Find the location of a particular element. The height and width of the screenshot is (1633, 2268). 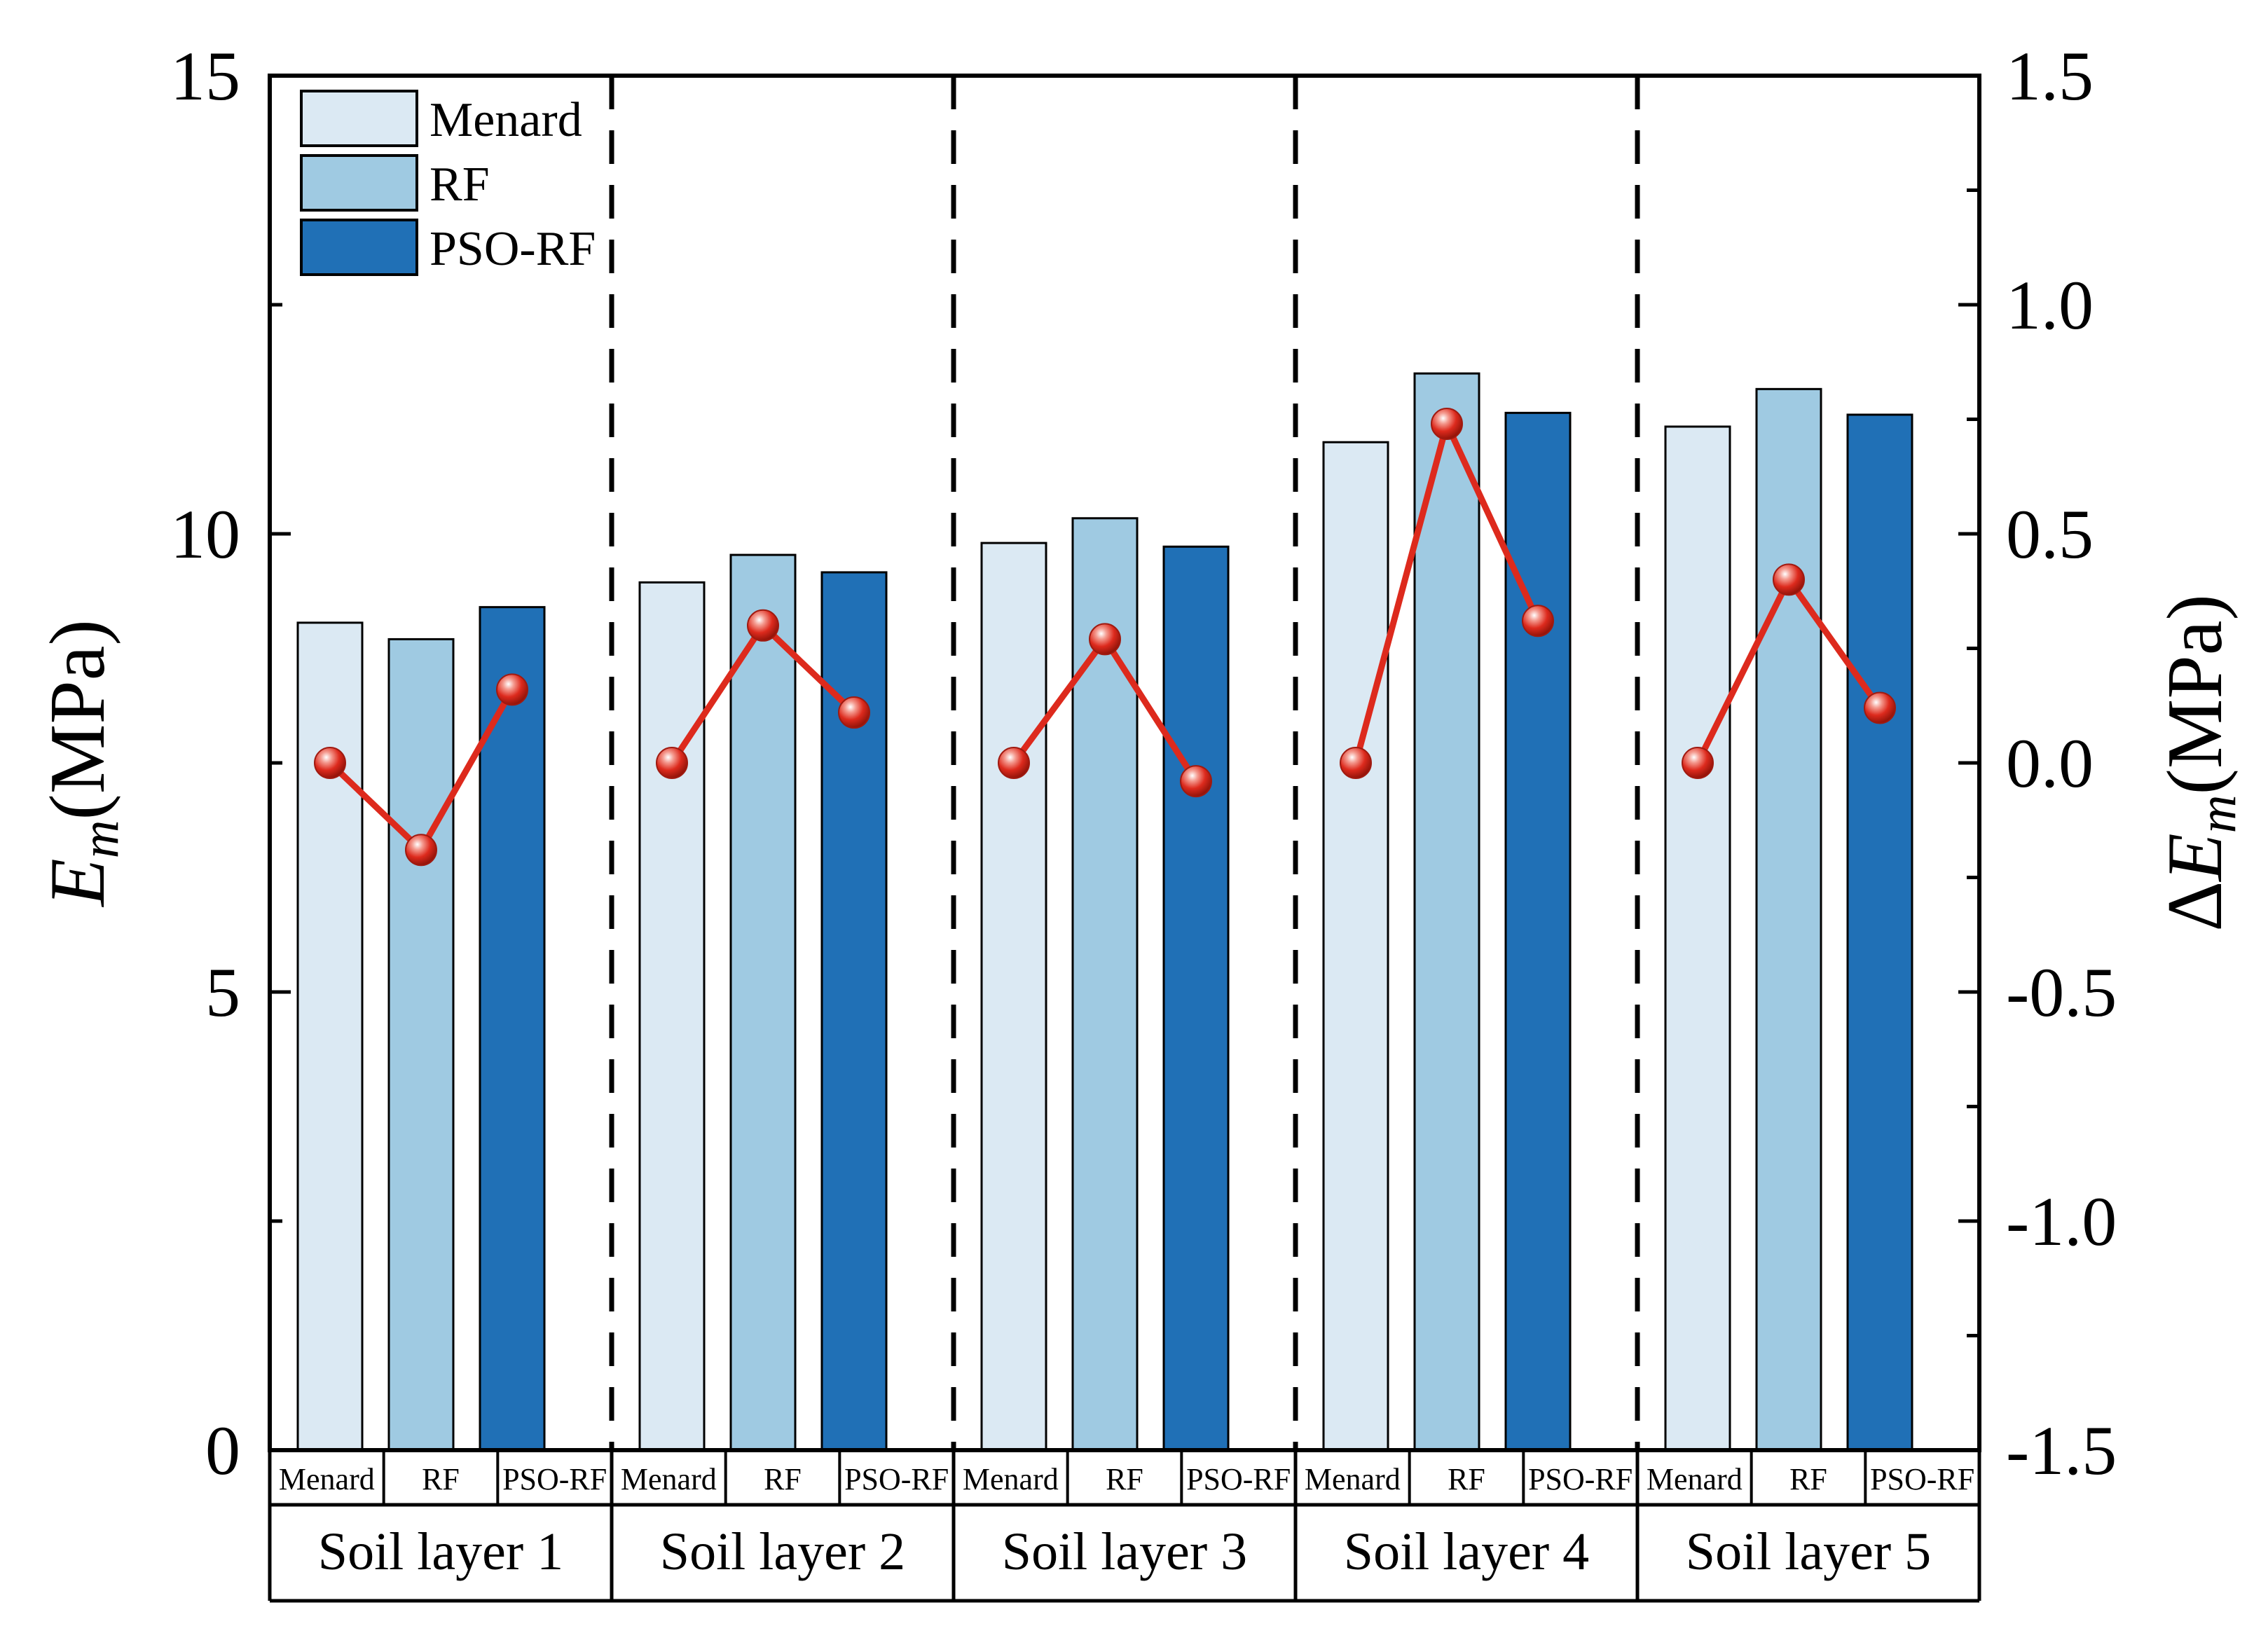

left-tick-label: 10 is located at coordinates (205, 534).